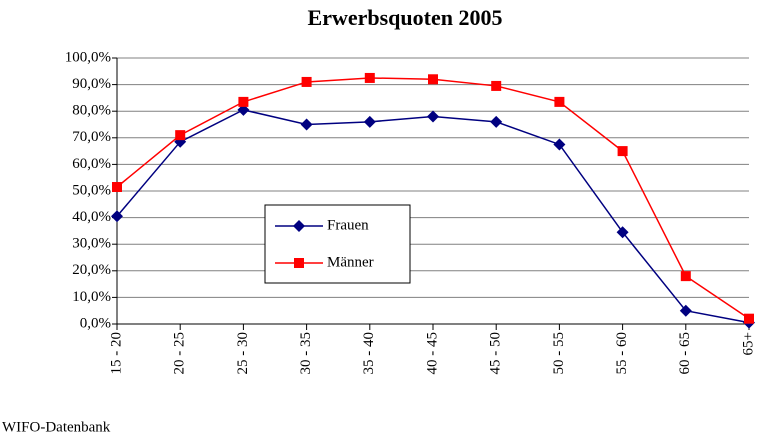 The image size is (757, 441). Describe the element at coordinates (95, 323) in the screenshot. I see `y-tick-label: 0,0%` at that location.